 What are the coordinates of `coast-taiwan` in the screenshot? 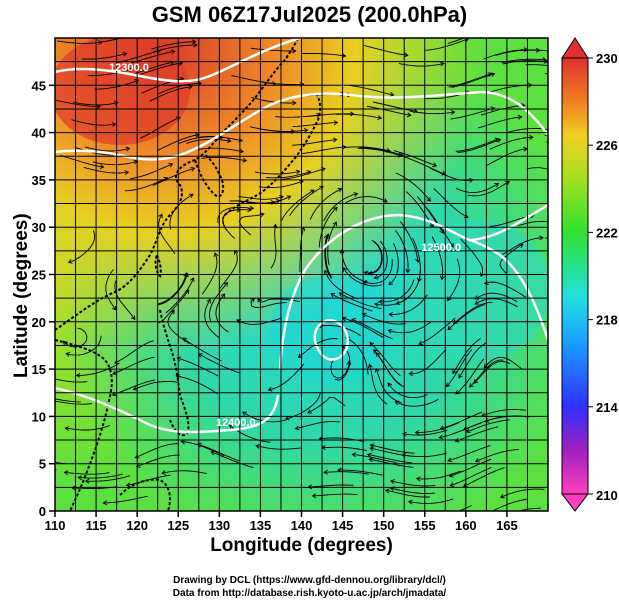 It's located at (158, 266).